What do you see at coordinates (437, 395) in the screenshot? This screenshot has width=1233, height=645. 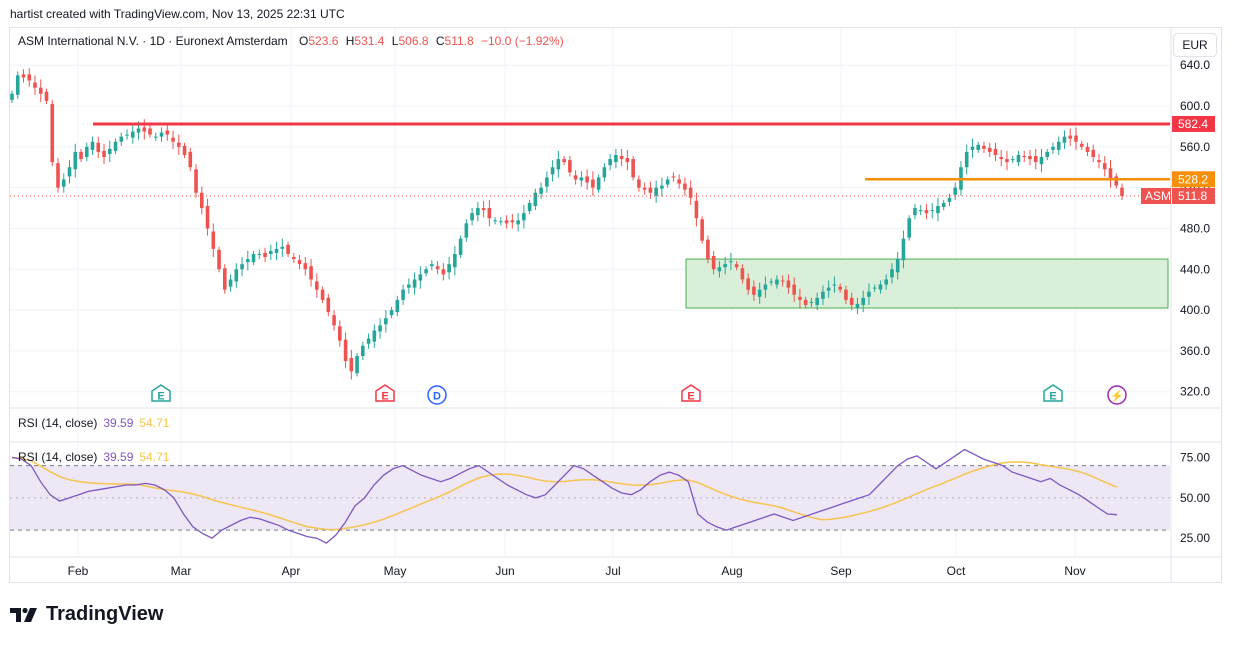 I see `dividend-marker-shape` at bounding box center [437, 395].